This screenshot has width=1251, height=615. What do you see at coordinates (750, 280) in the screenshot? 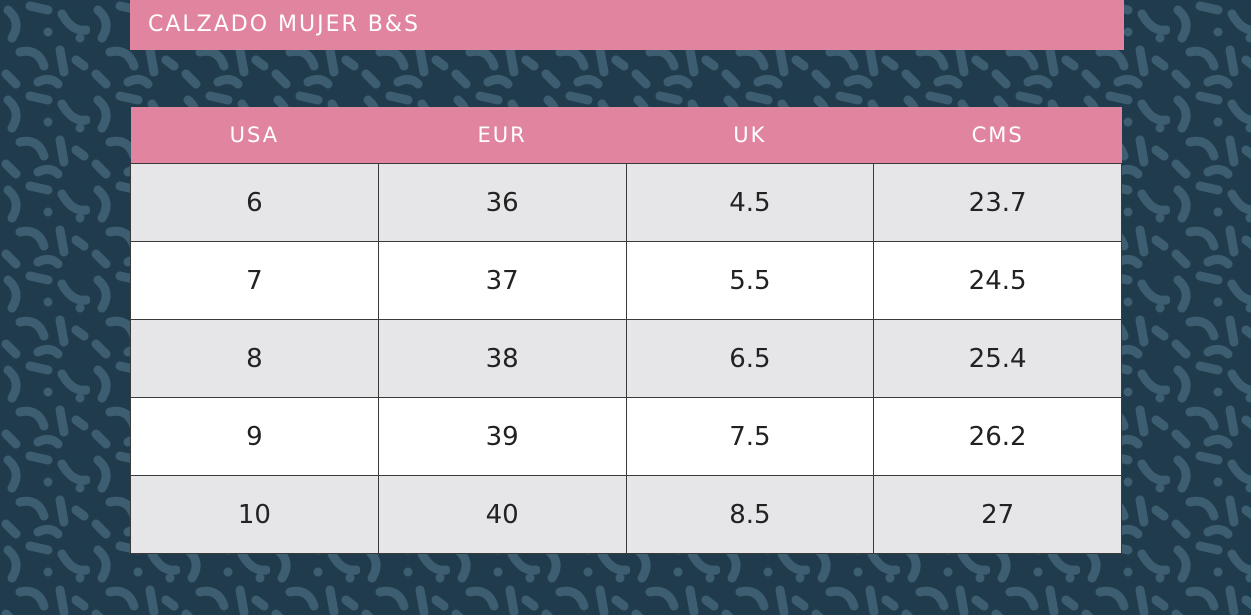
I see `table-cell: 5.5` at bounding box center [750, 280].